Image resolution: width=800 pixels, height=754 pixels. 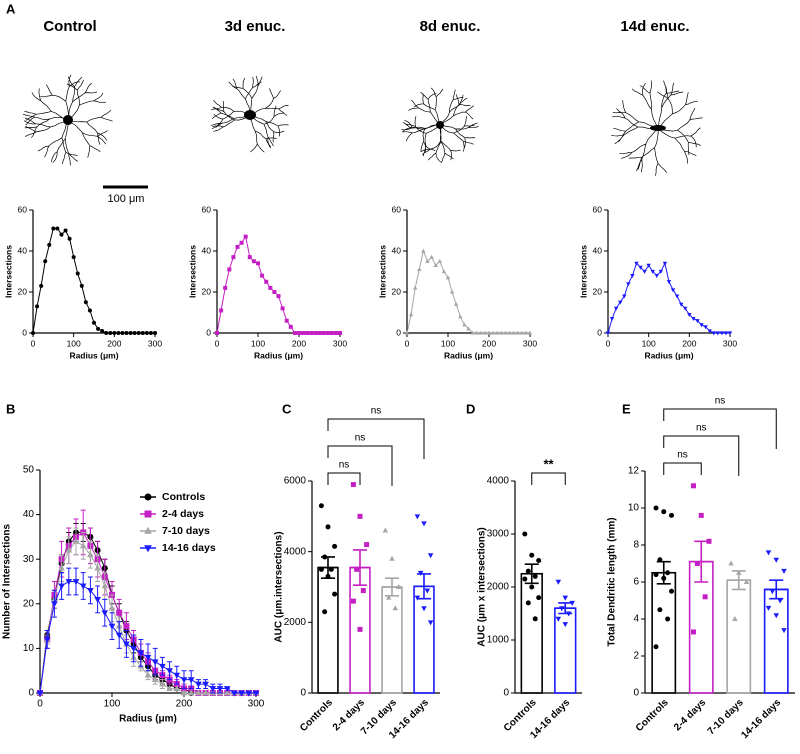 I want to click on legend-marker, so click(x=148, y=549).